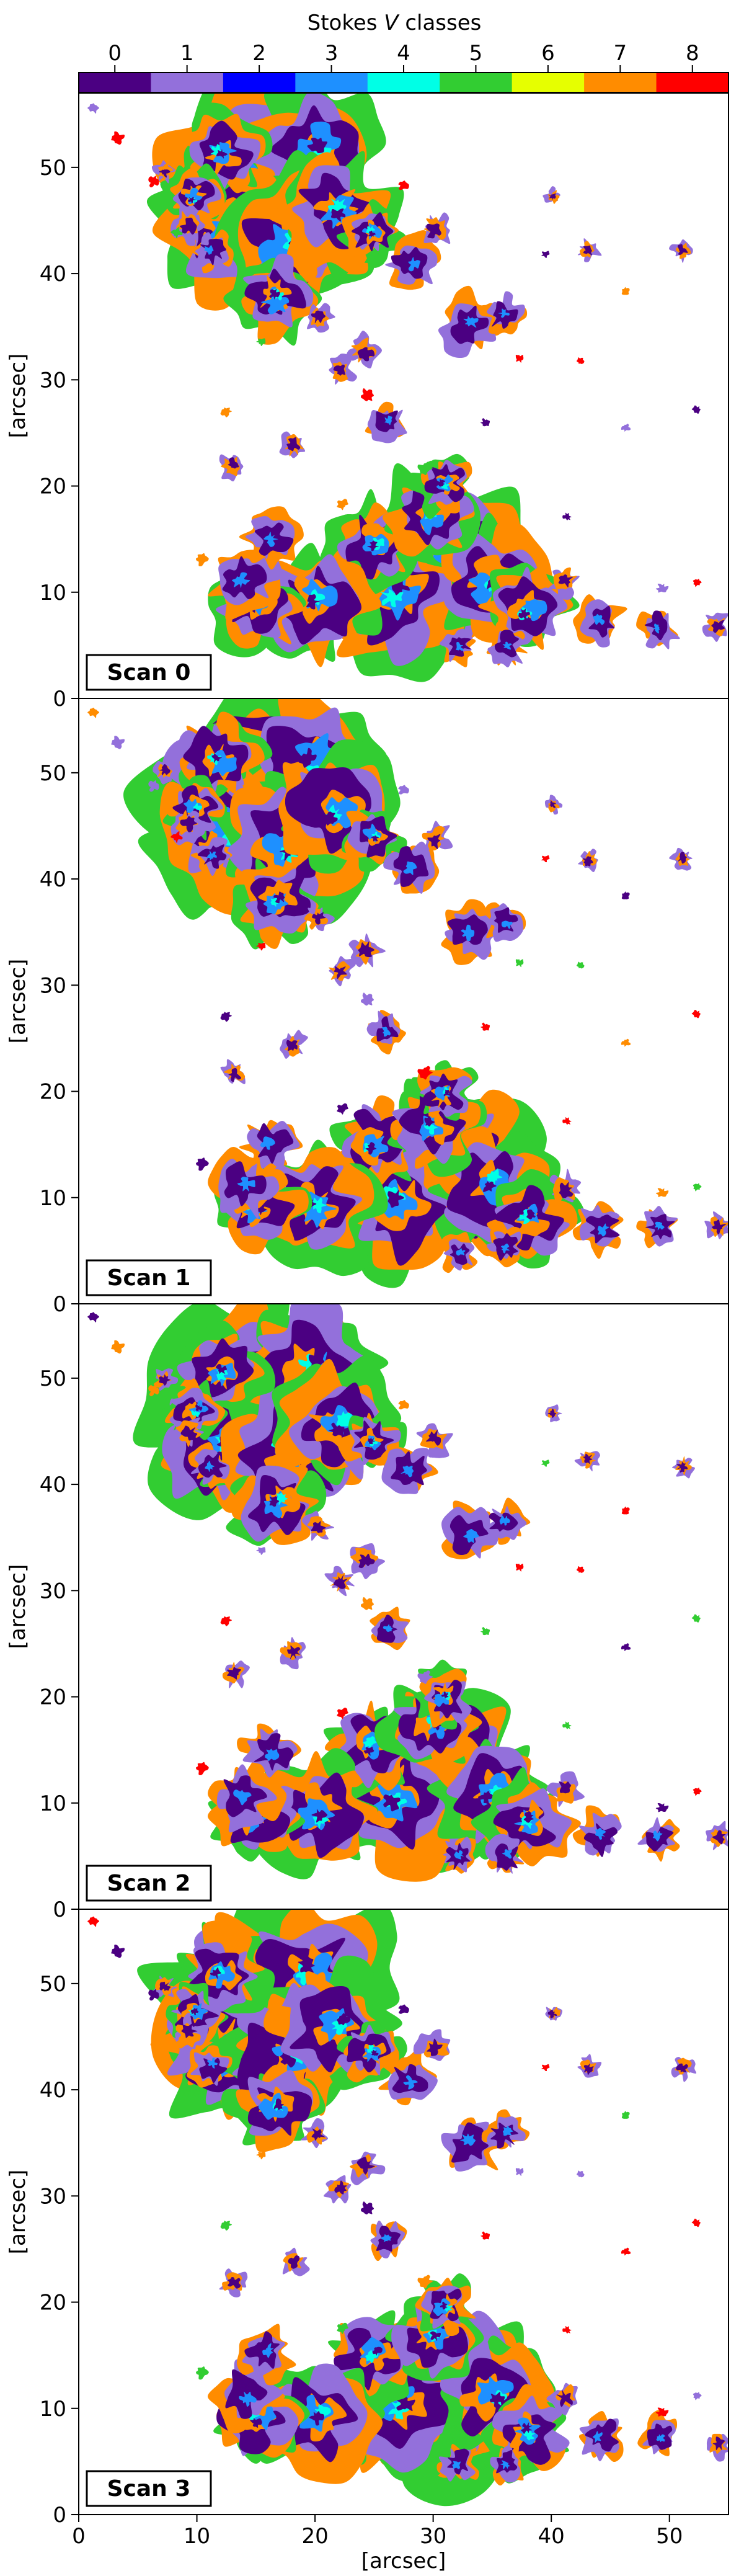 This screenshot has height=2576, width=744. I want to click on x-tick-label: 50, so click(669, 2536).